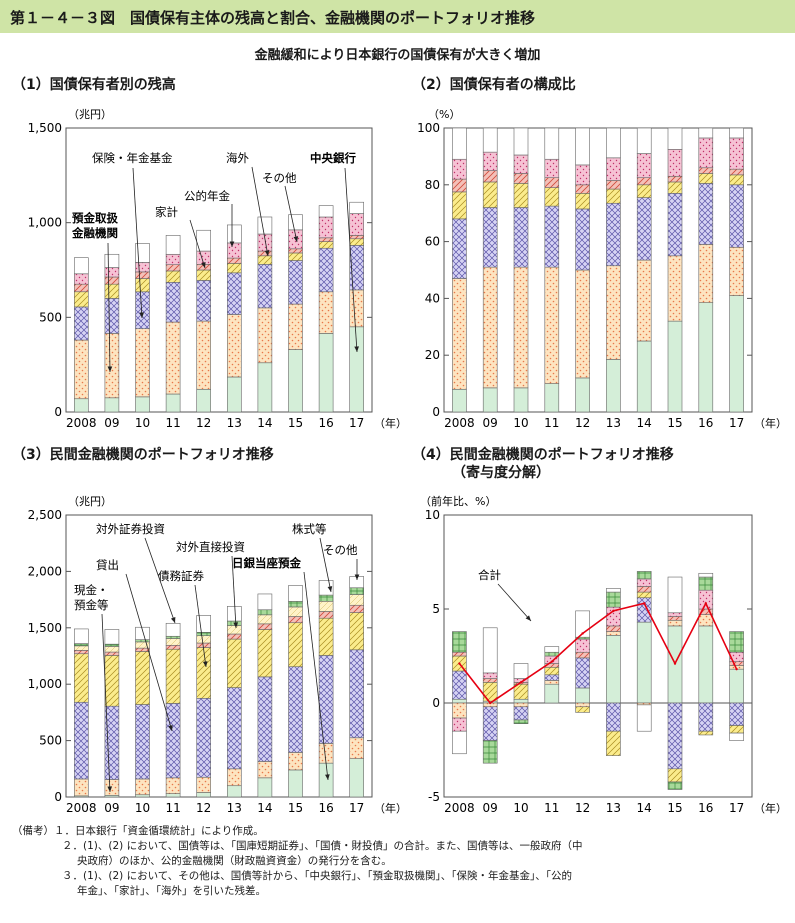 The image size is (795, 923). What do you see at coordinates (489, 575) in the screenshot?
I see `annotation-label: 合計` at bounding box center [489, 575].